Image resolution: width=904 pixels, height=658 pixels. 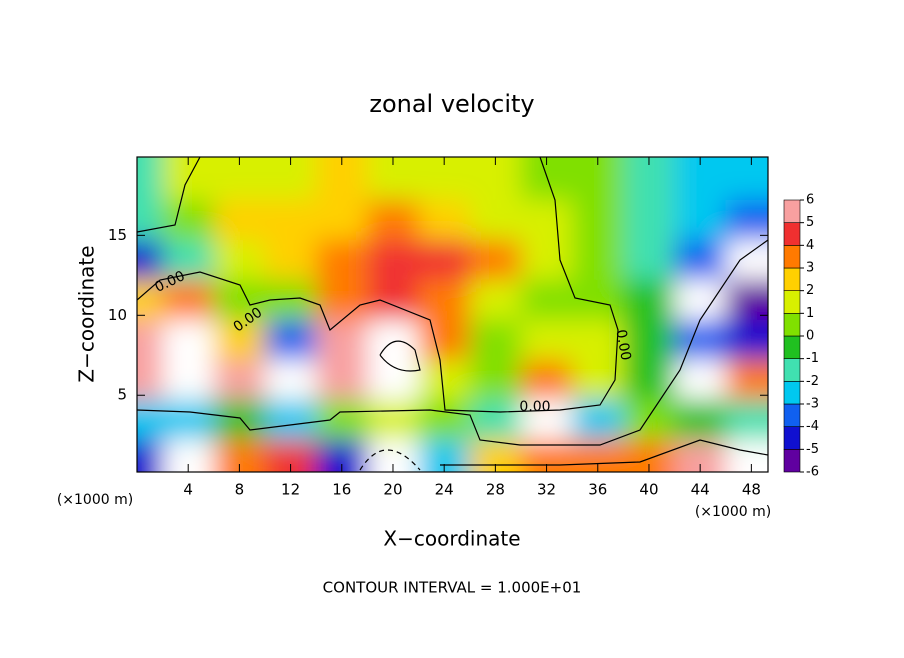 What do you see at coordinates (810, 268) in the screenshot?
I see `colorbar-tick-label: 3` at bounding box center [810, 268].